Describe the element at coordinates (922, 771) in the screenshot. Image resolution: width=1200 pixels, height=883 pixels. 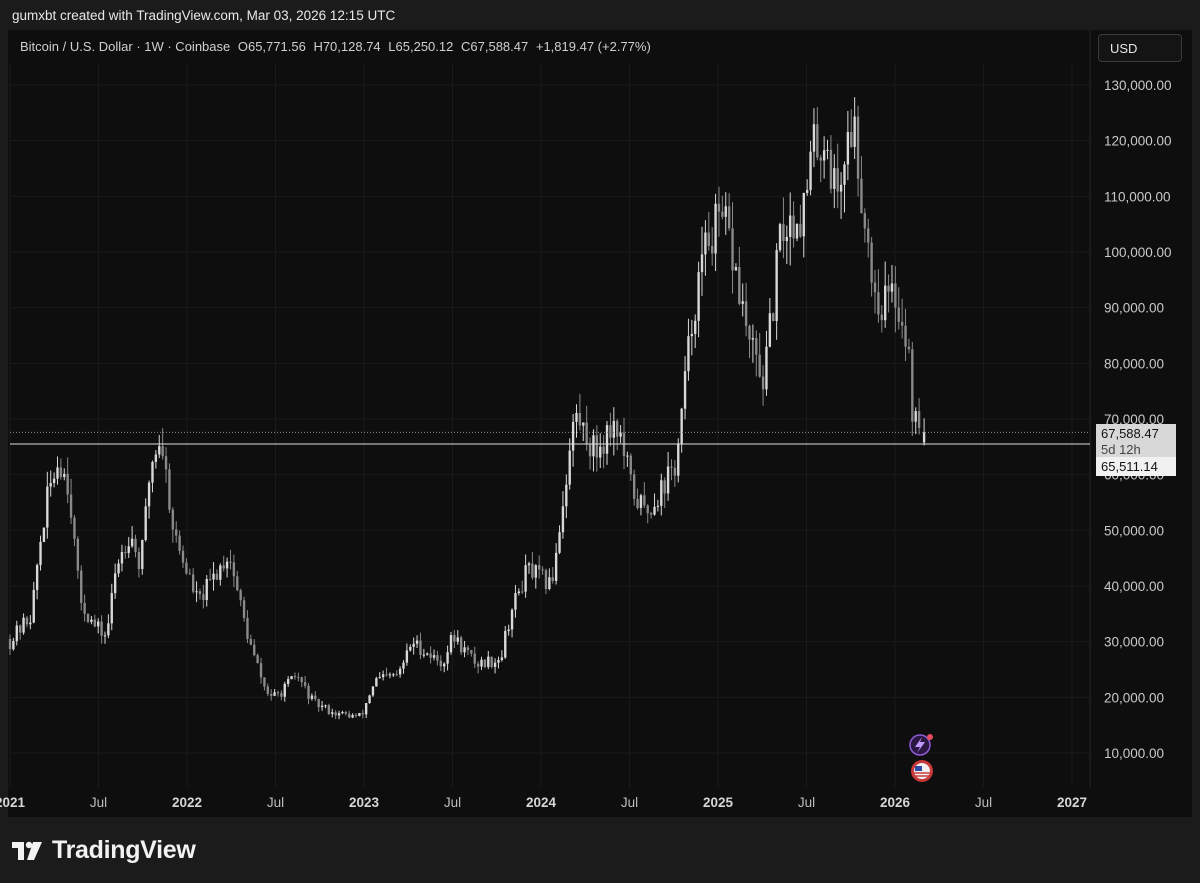
I see `us-flag-event-icon` at that location.